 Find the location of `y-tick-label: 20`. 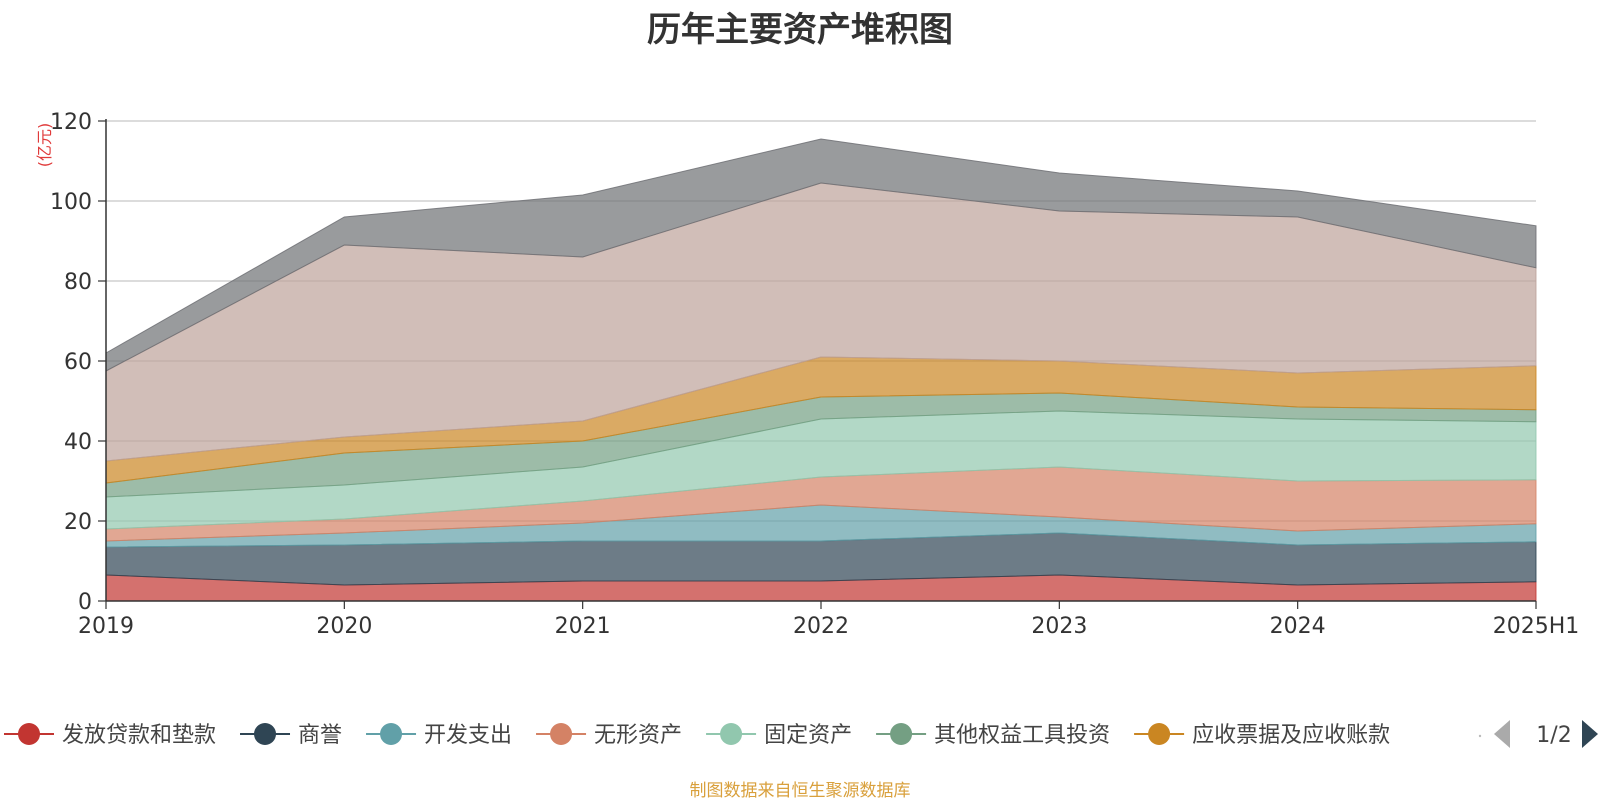

y-tick-label: 20 is located at coordinates (78, 522).